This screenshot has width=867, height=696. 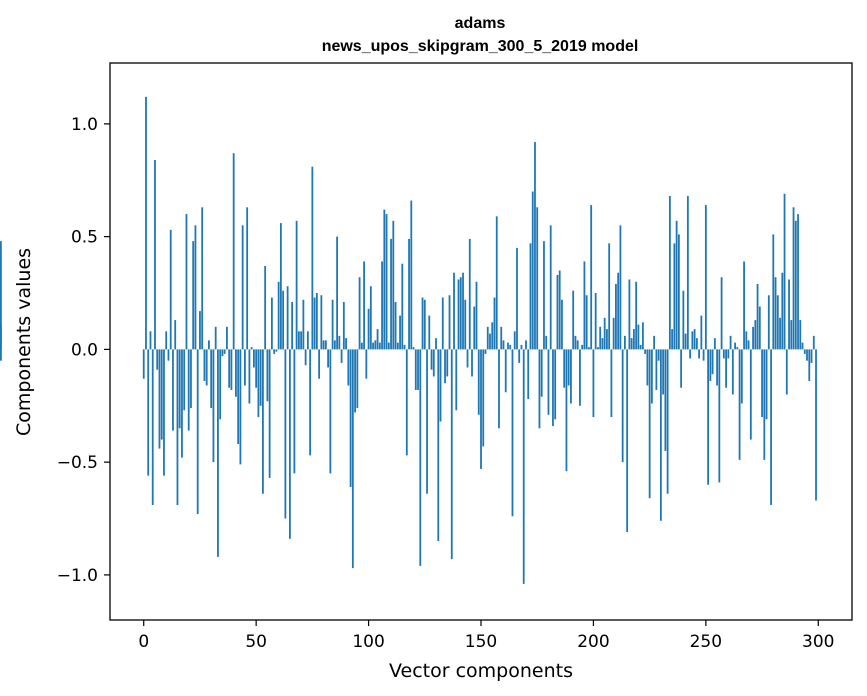 What do you see at coordinates (84, 238) in the screenshot?
I see `y-tick-label: 0.5` at bounding box center [84, 238].